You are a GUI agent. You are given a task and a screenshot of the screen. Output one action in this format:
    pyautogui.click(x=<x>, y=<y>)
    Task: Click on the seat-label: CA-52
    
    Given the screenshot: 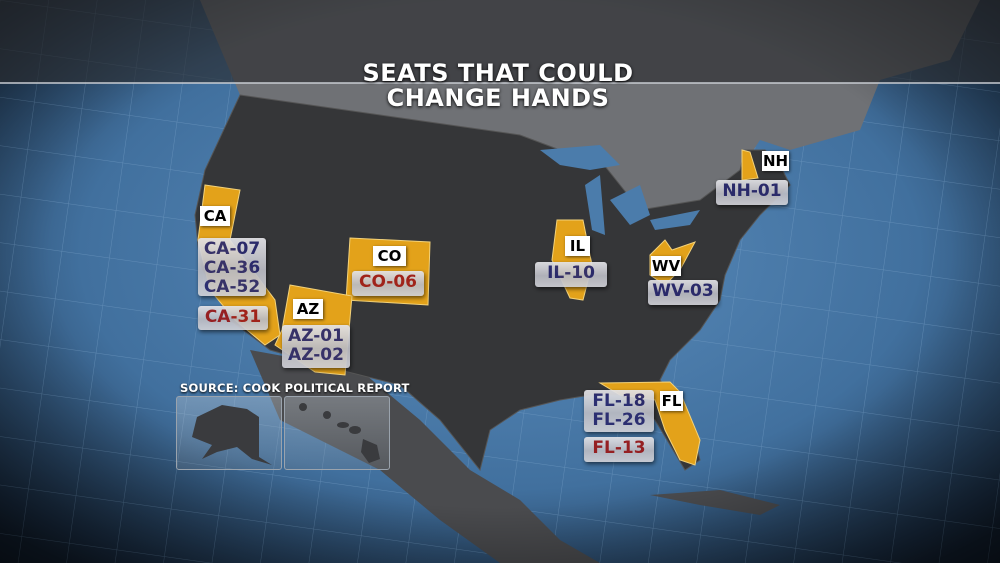 What is the action you would take?
    pyautogui.click(x=232, y=287)
    